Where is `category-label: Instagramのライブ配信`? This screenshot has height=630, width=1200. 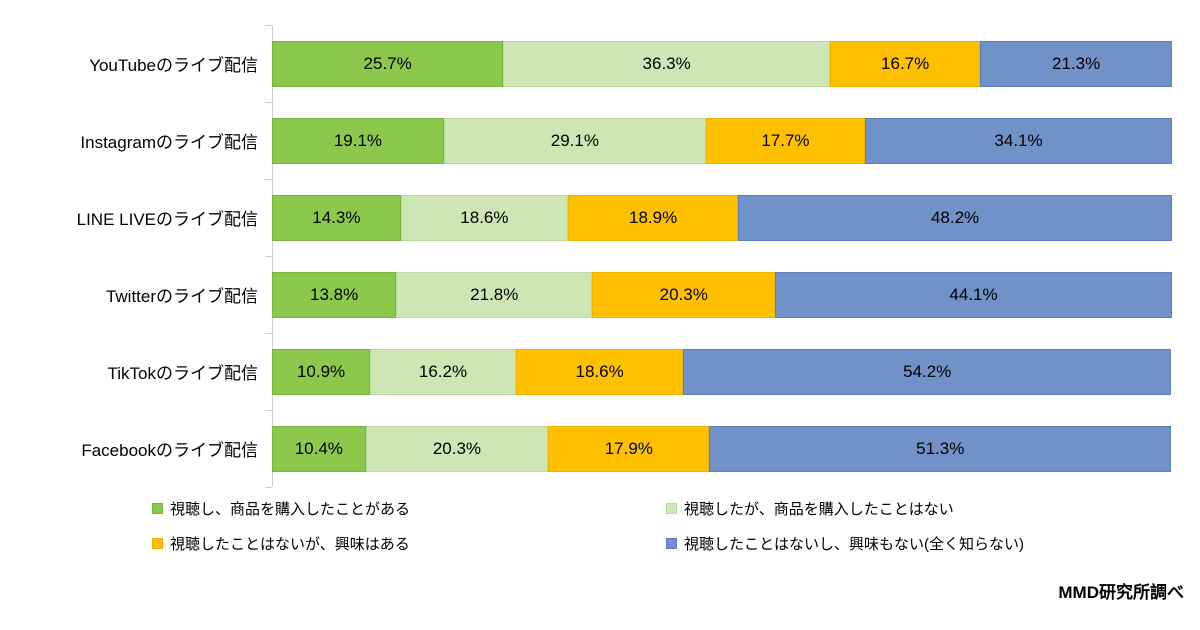 category-label: Instagramのライブ配信 is located at coordinates (169, 142).